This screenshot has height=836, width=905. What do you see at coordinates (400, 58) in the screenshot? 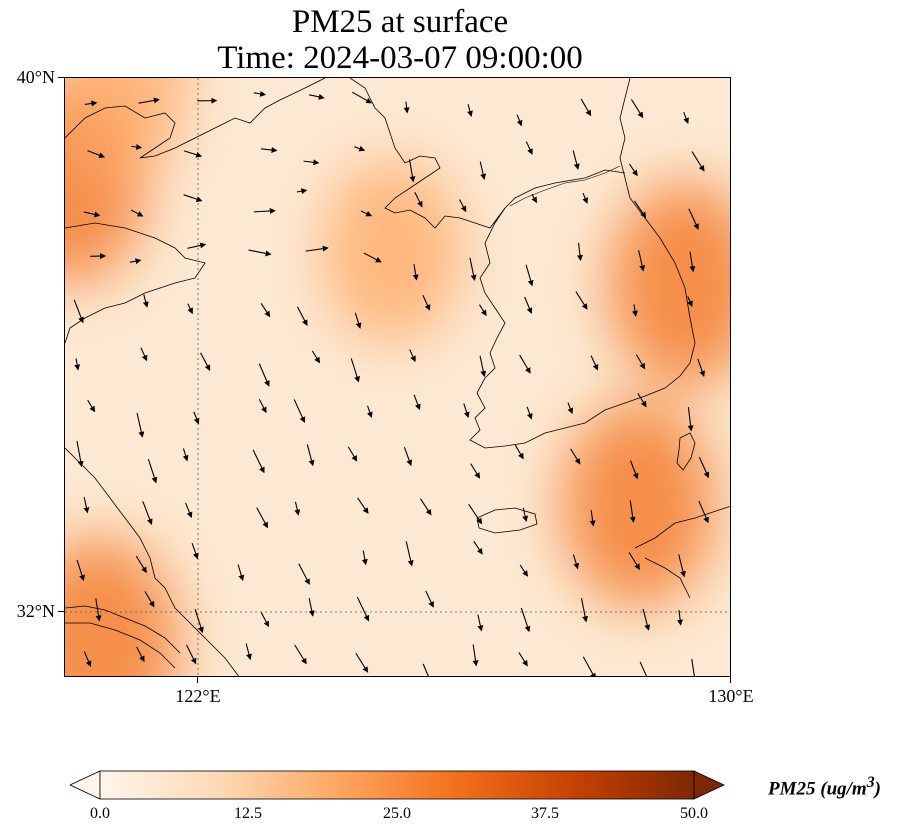
I see `map-title-line-2: Time: 2024-03-07 09:00:00` at bounding box center [400, 58].